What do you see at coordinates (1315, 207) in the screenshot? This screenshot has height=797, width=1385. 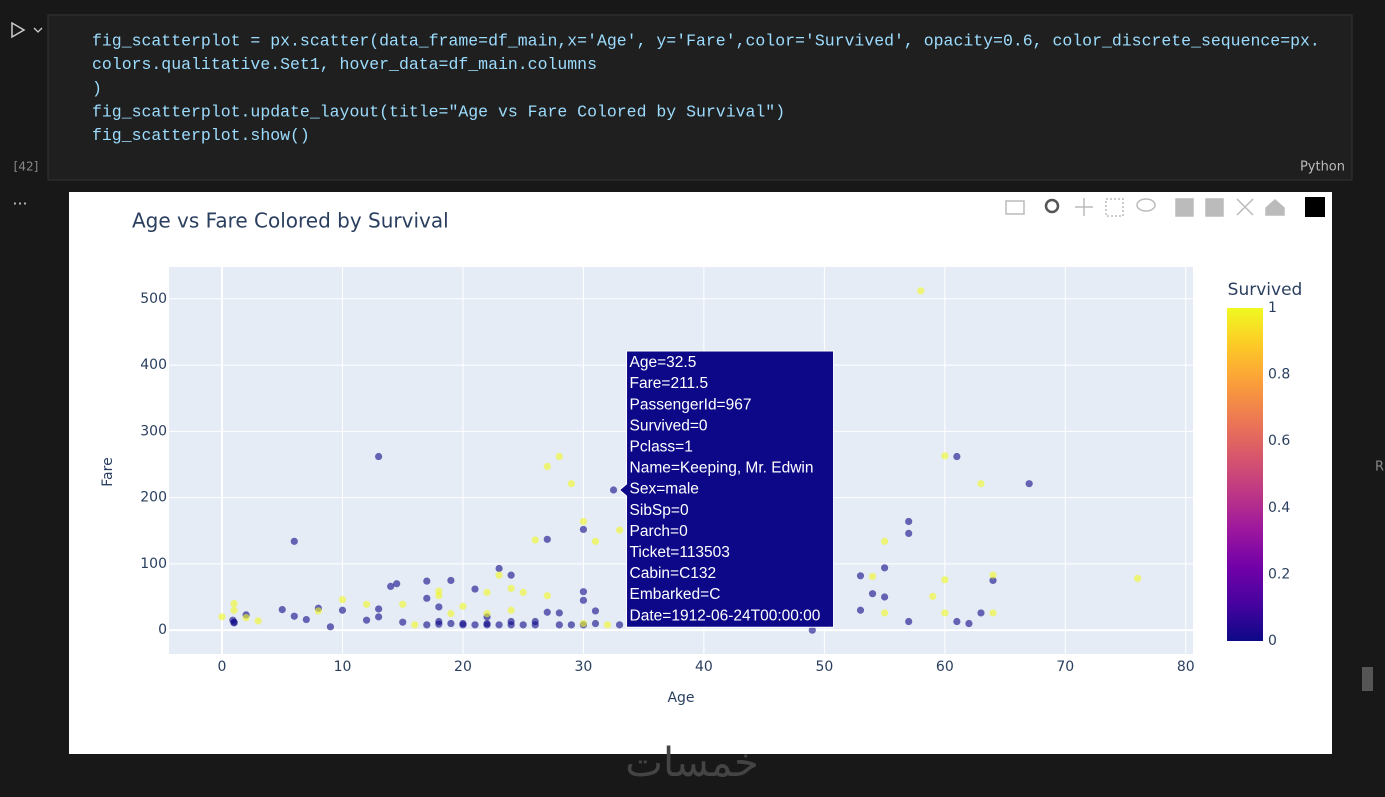 I see `plotly-logo` at bounding box center [1315, 207].